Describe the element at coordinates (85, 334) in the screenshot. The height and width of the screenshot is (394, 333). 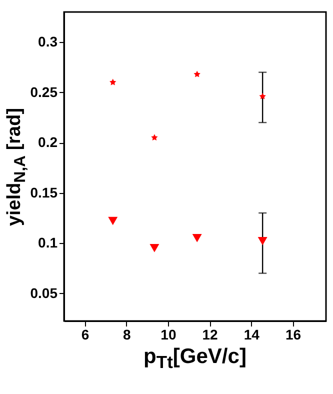
I see `x-tick-label: 6` at that location.